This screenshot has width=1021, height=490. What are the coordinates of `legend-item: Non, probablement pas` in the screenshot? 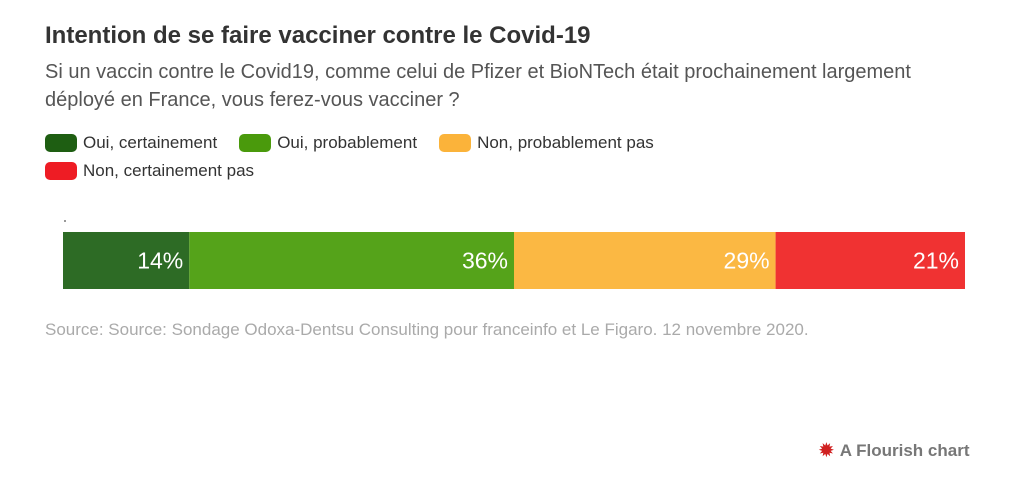 It's located at (546, 143).